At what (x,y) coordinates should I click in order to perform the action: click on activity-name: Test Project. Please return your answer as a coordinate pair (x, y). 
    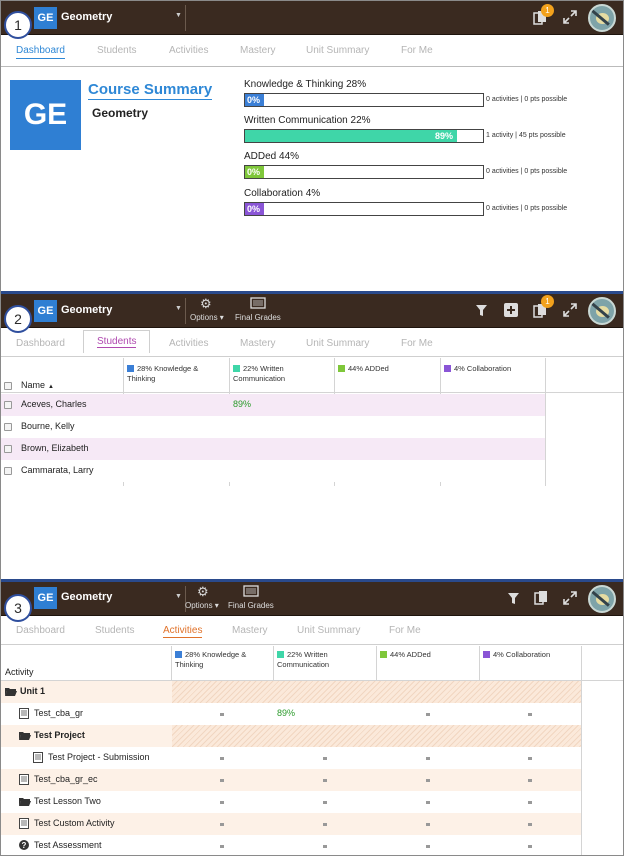
    Looking at the image, I should click on (59, 735).